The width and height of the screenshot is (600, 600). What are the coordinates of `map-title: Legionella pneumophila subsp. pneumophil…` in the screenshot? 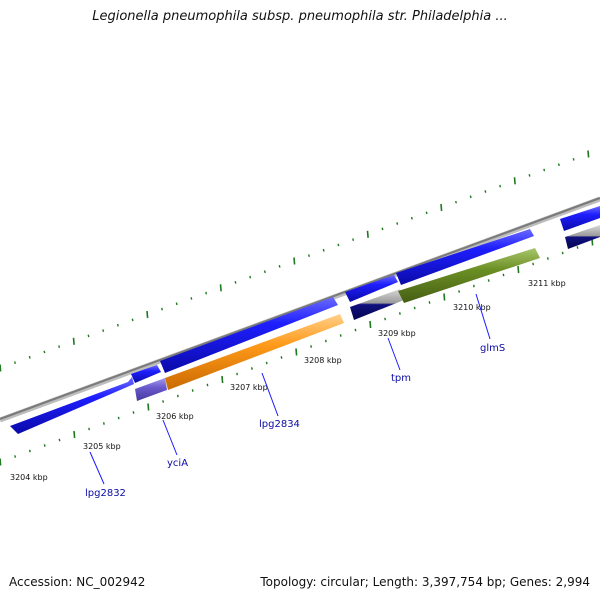 It's located at (300, 16).